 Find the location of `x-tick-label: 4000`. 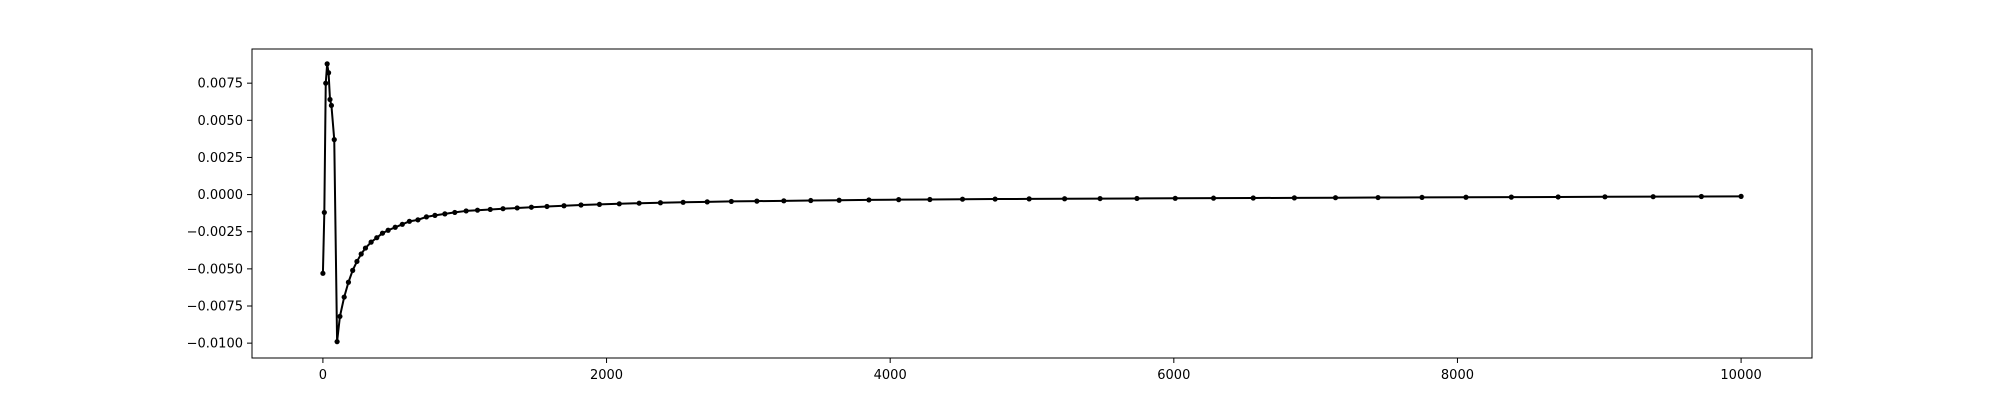

x-tick-label: 4000 is located at coordinates (890, 375).